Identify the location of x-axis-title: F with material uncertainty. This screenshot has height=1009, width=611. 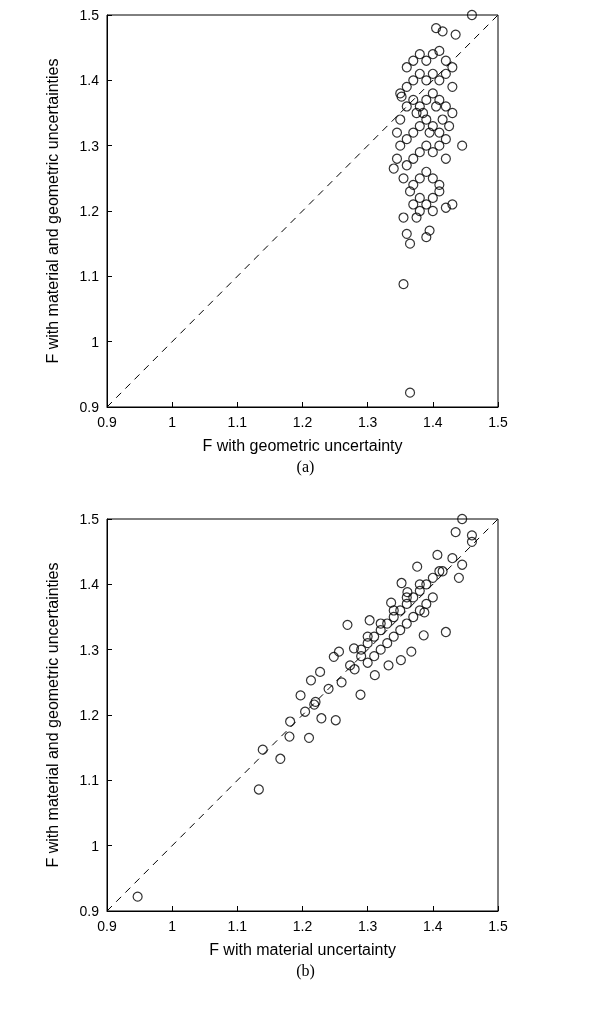
(302, 949).